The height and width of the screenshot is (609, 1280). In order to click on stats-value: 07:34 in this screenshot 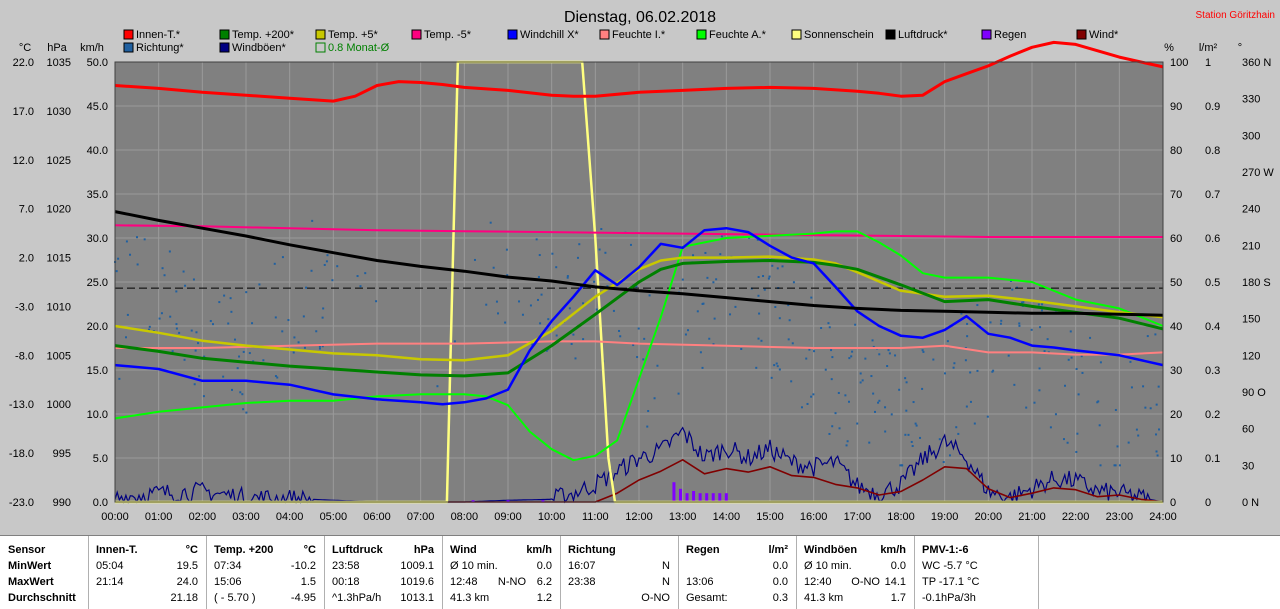, I will do `click(228, 566)`.